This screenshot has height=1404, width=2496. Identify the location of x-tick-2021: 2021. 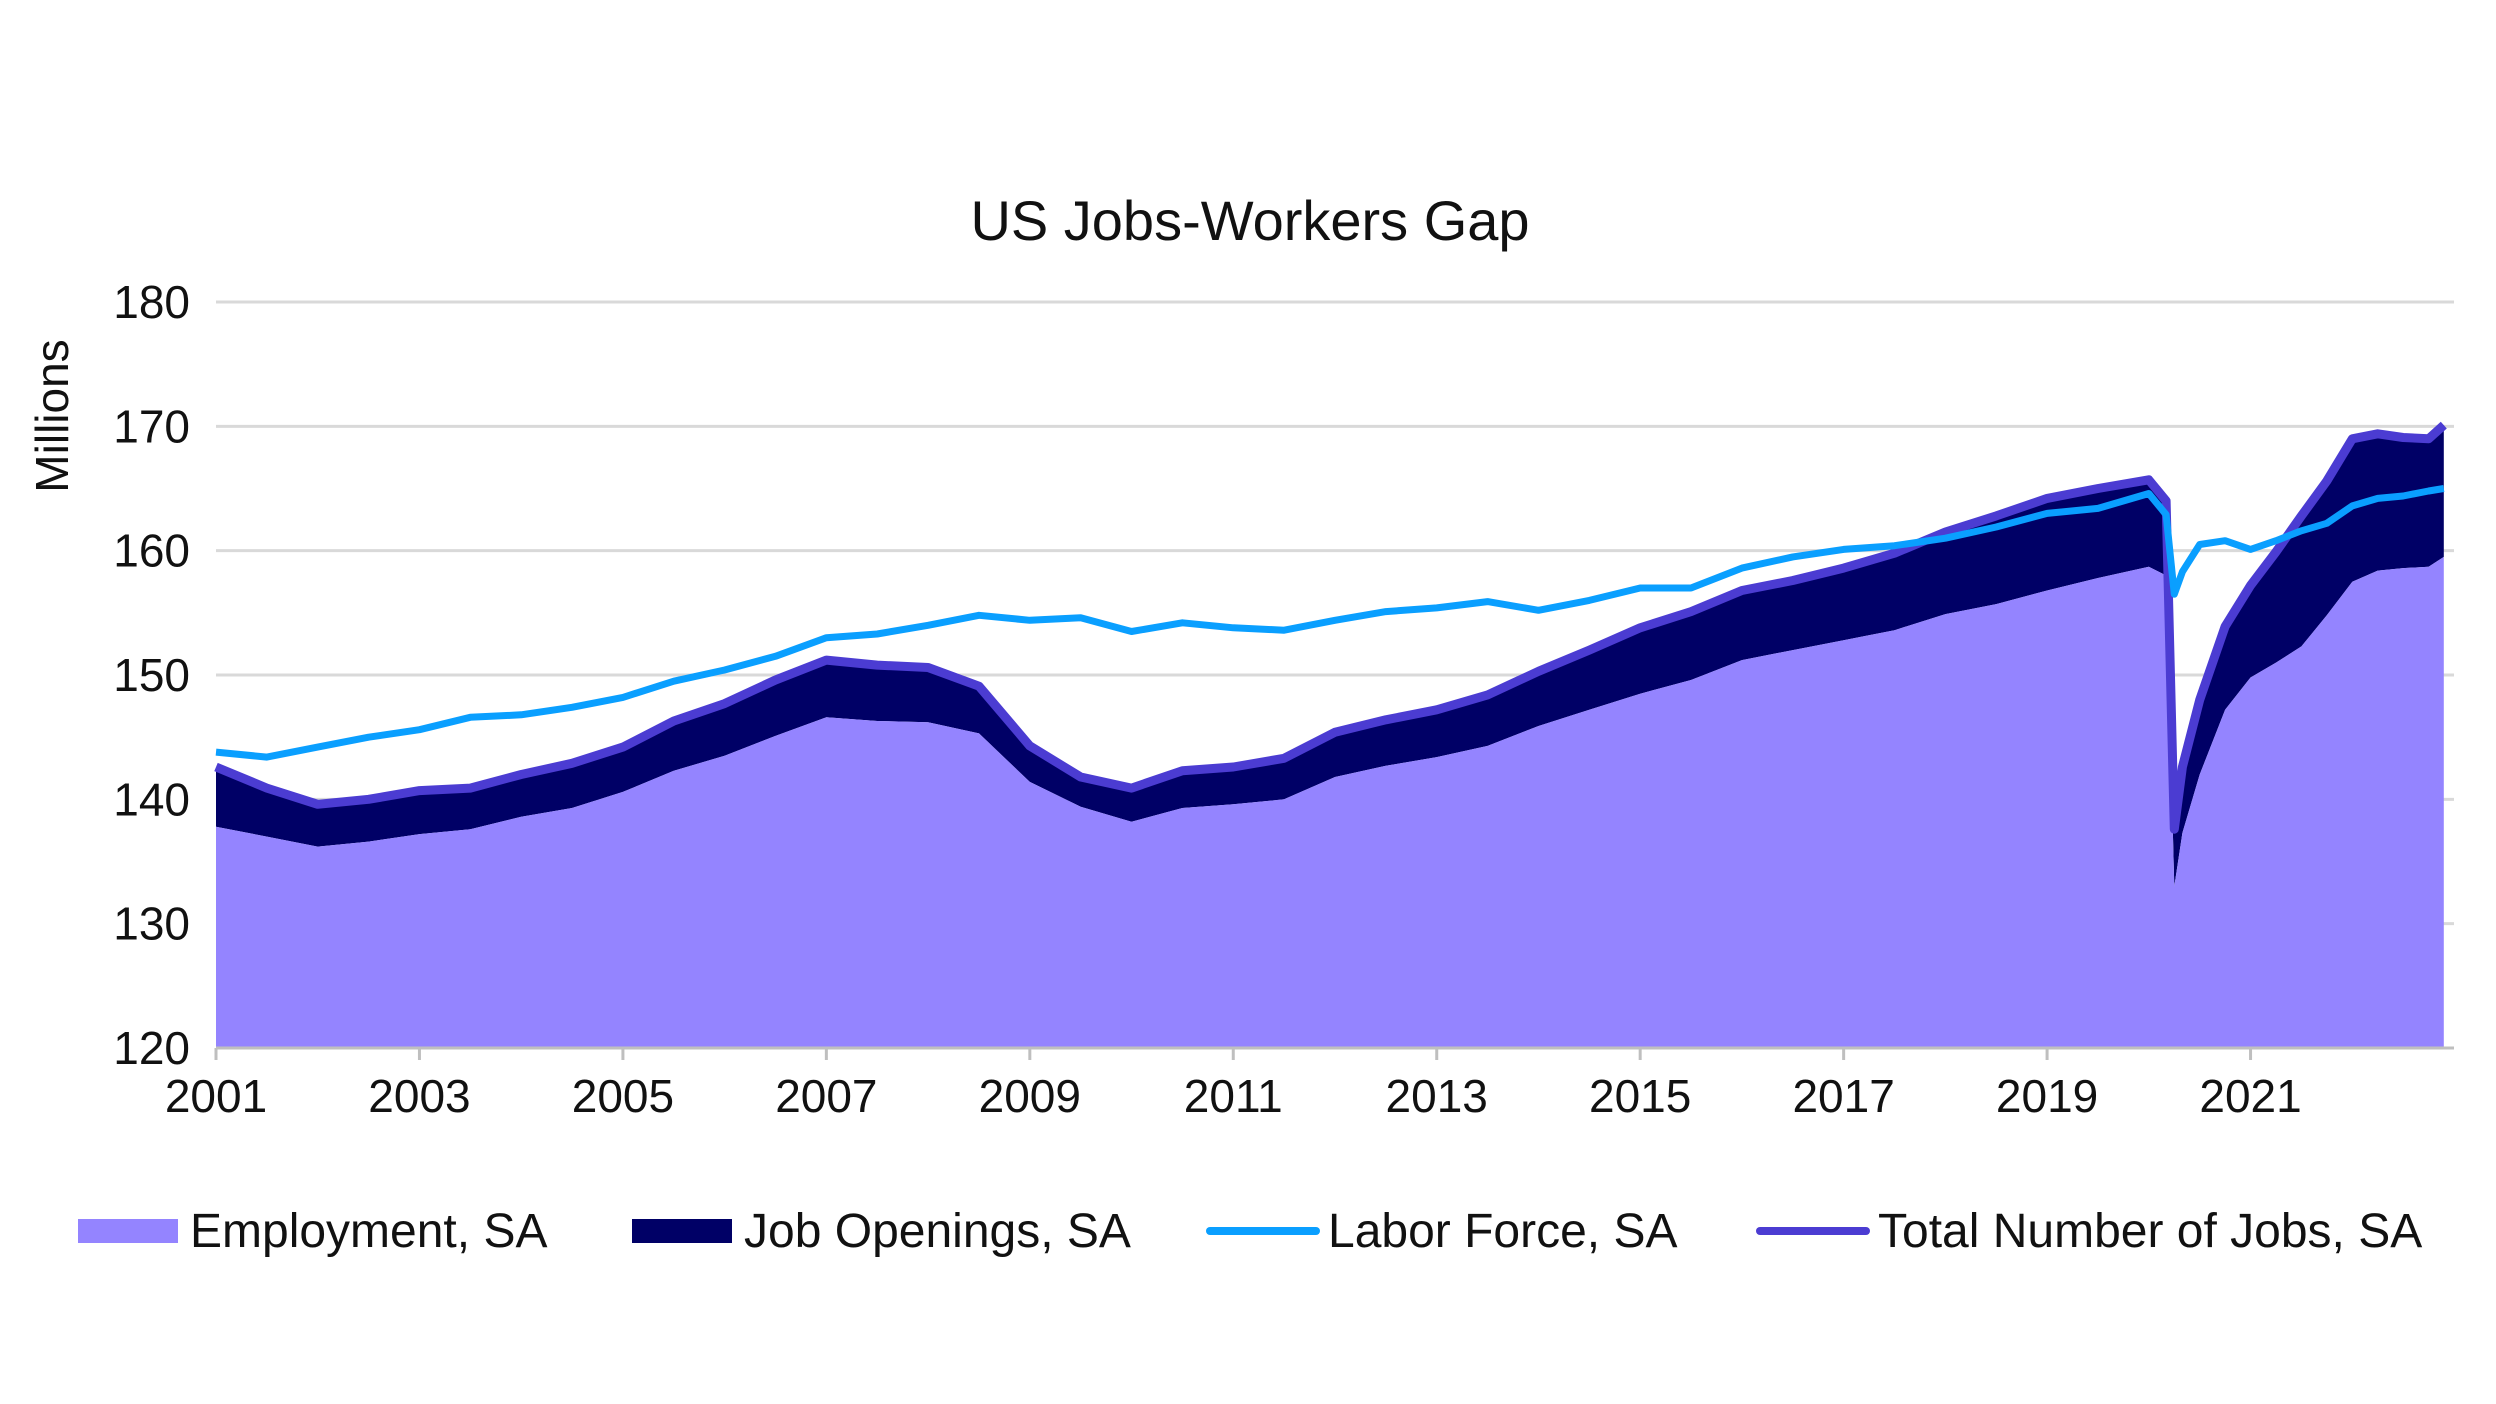
(2250, 1096).